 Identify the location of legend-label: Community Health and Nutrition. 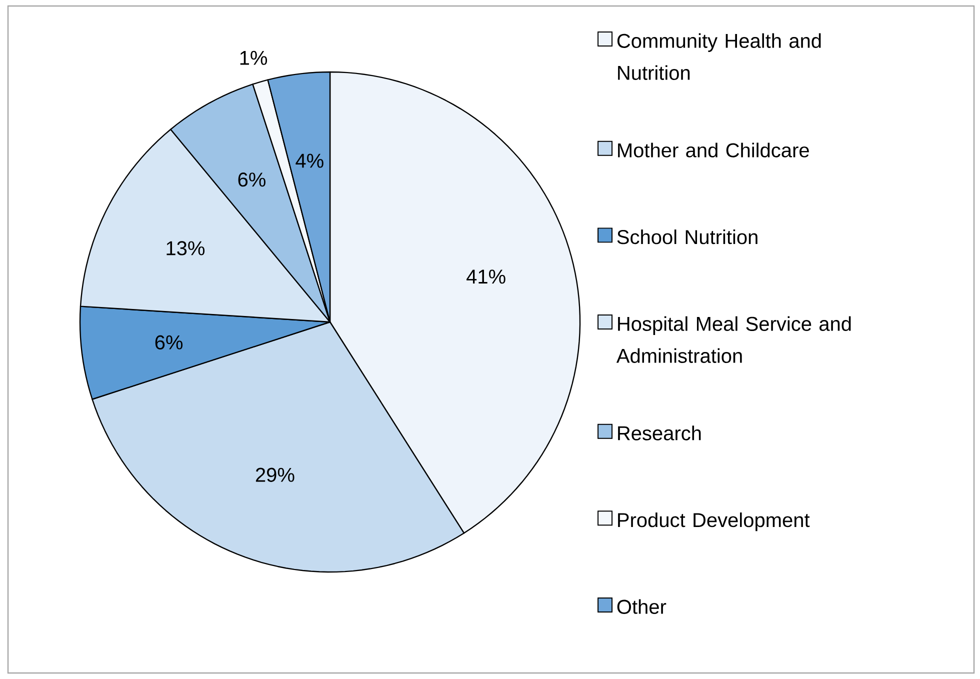
(719, 56).